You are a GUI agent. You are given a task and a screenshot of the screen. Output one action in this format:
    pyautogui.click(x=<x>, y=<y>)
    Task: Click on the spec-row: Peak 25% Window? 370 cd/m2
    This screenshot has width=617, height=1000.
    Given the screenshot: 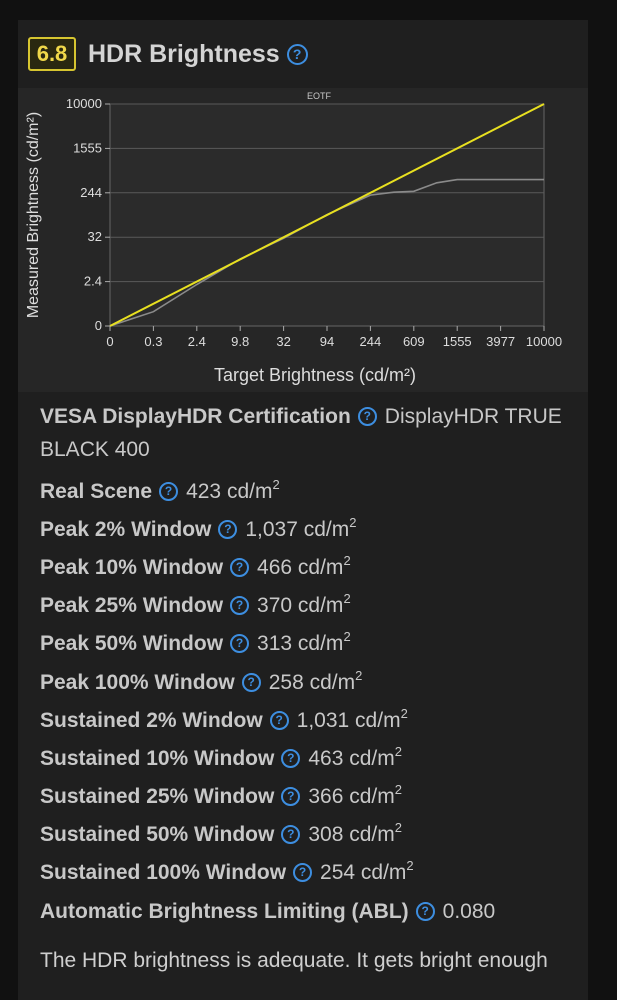 What is the action you would take?
    pyautogui.click(x=305, y=606)
    